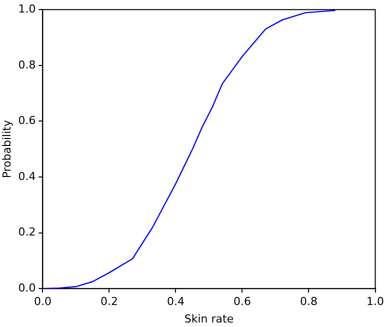 The height and width of the screenshot is (327, 387). Describe the element at coordinates (309, 301) in the screenshot. I see `x-tick-label: 0.8` at that location.